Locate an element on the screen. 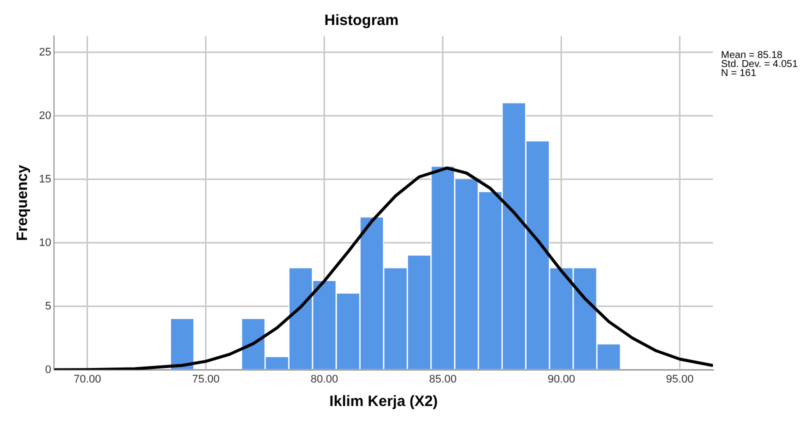 This screenshot has width=811, height=423. x-tick-label: 85.00 is located at coordinates (443, 379).